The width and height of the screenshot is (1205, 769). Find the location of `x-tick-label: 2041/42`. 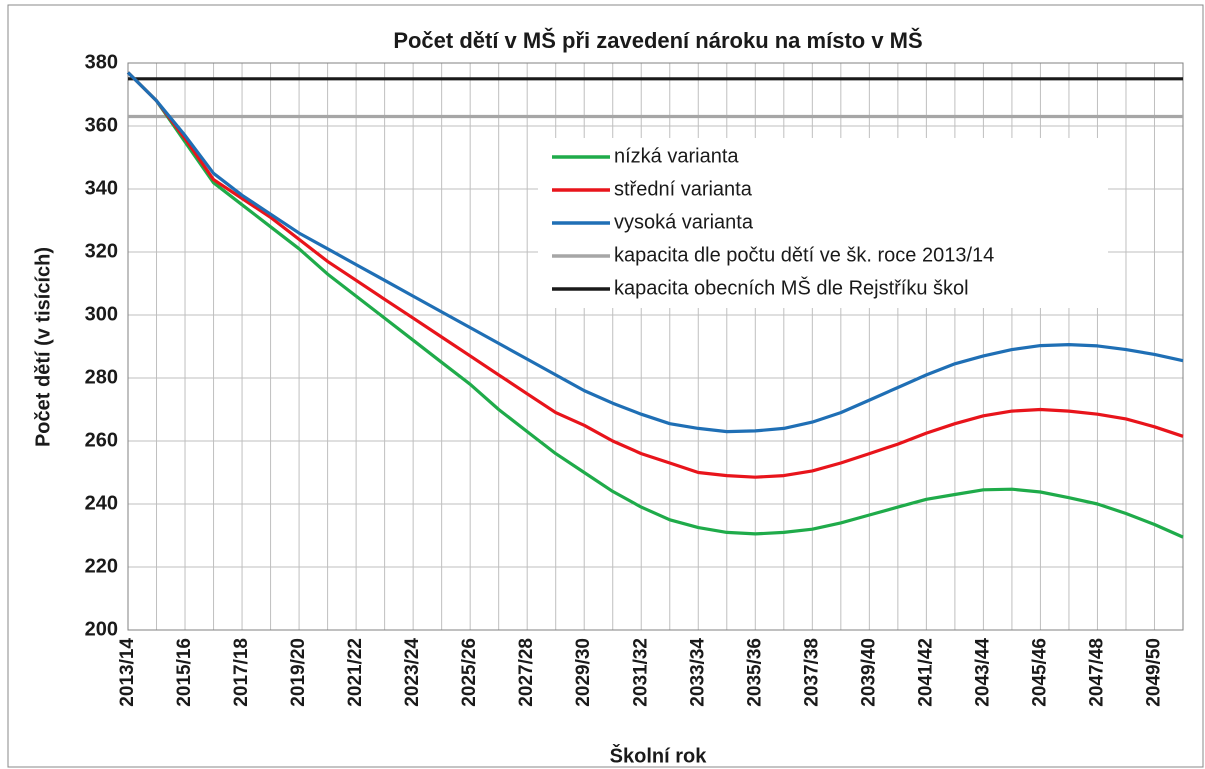

x-tick-label: 2041/42 is located at coordinates (925, 672).